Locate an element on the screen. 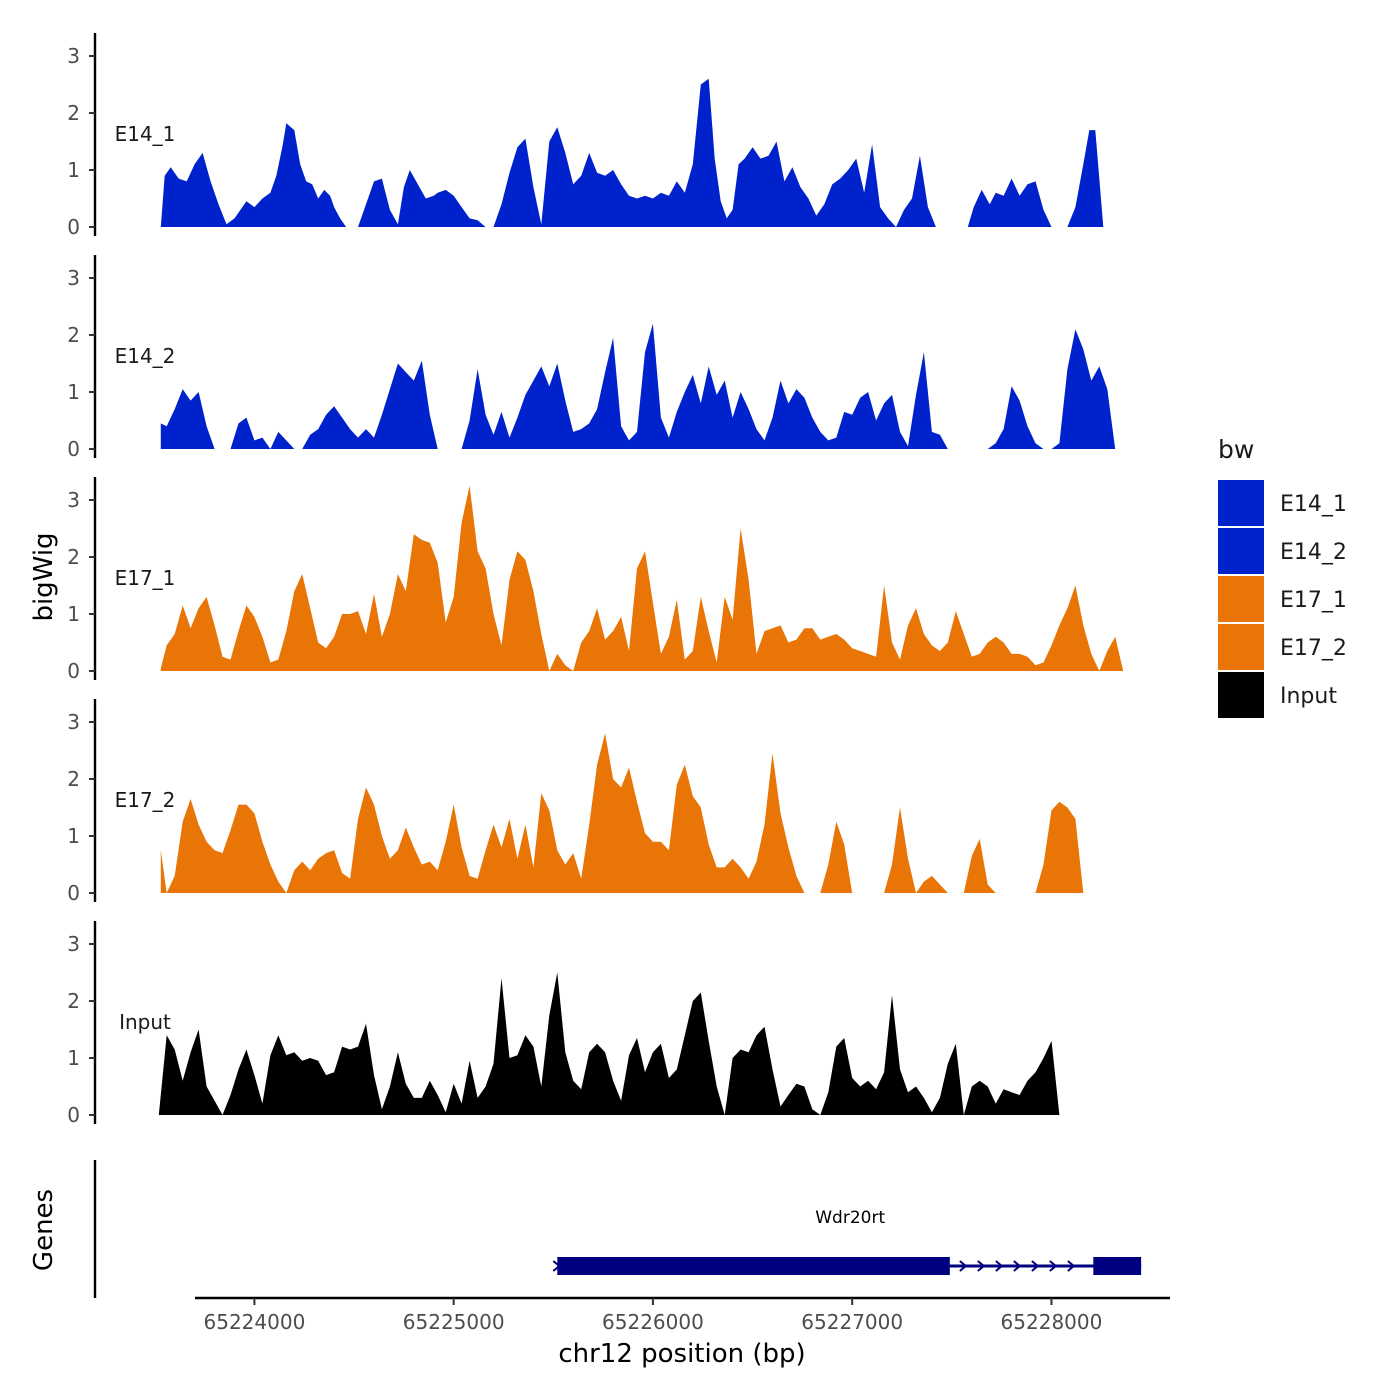  x-tick-label: 65225000 is located at coordinates (454, 1322).